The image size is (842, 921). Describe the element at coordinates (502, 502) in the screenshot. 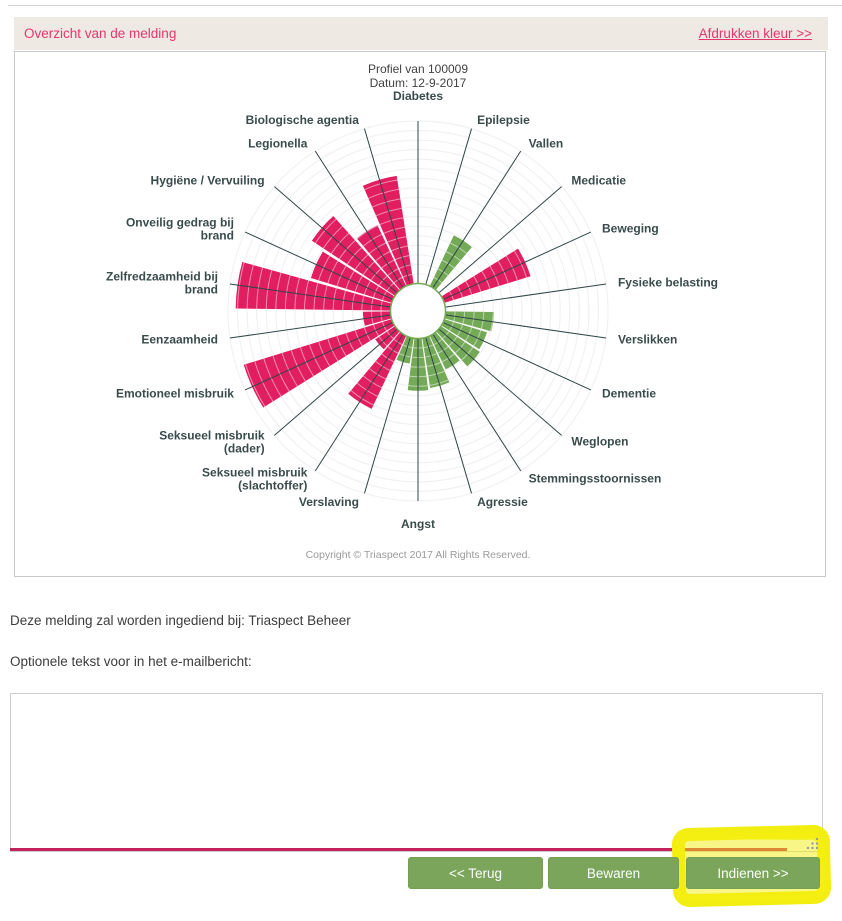

I see `category-label-agressie: Agressie` at that location.